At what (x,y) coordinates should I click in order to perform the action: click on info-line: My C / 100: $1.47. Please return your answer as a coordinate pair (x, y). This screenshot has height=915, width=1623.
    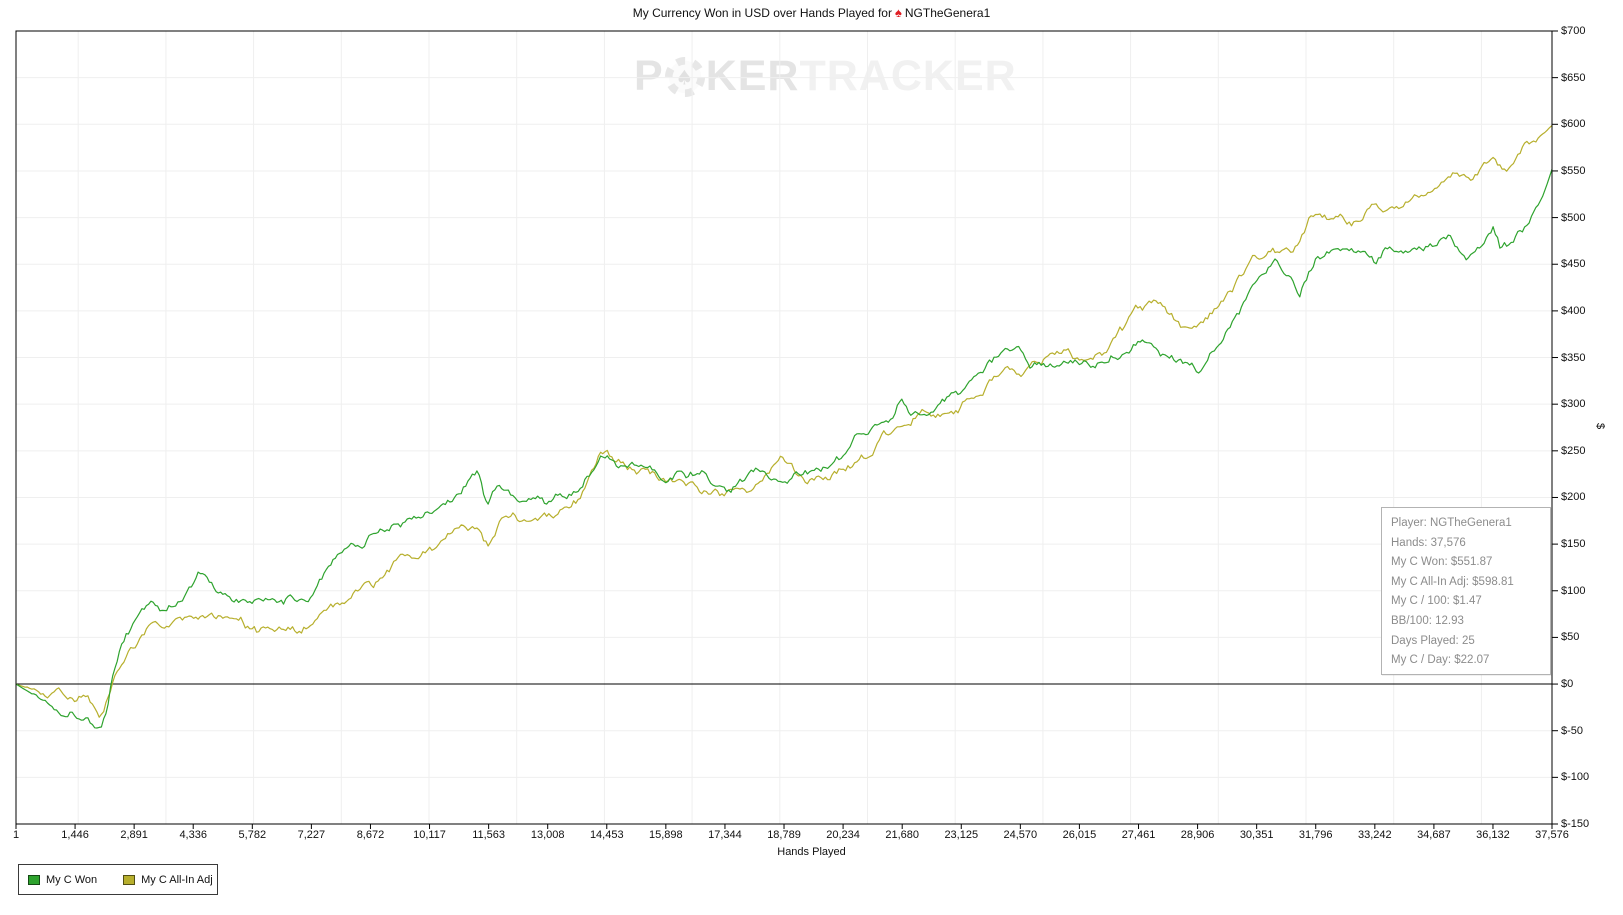
    Looking at the image, I should click on (1436, 601).